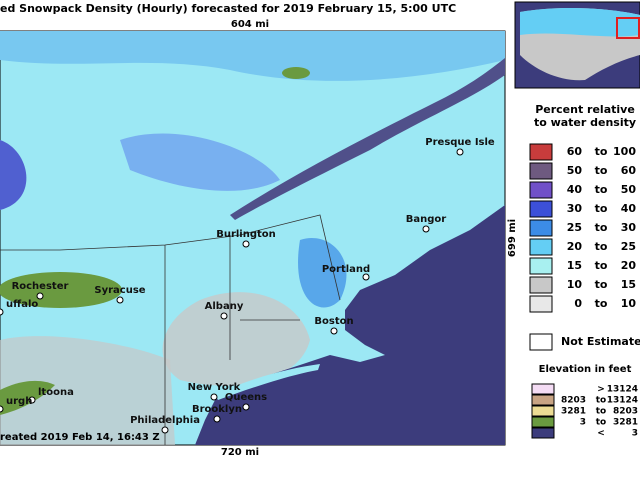 The height and width of the screenshot is (484, 640). I want to click on legend-title: Percent relative, so click(585, 109).